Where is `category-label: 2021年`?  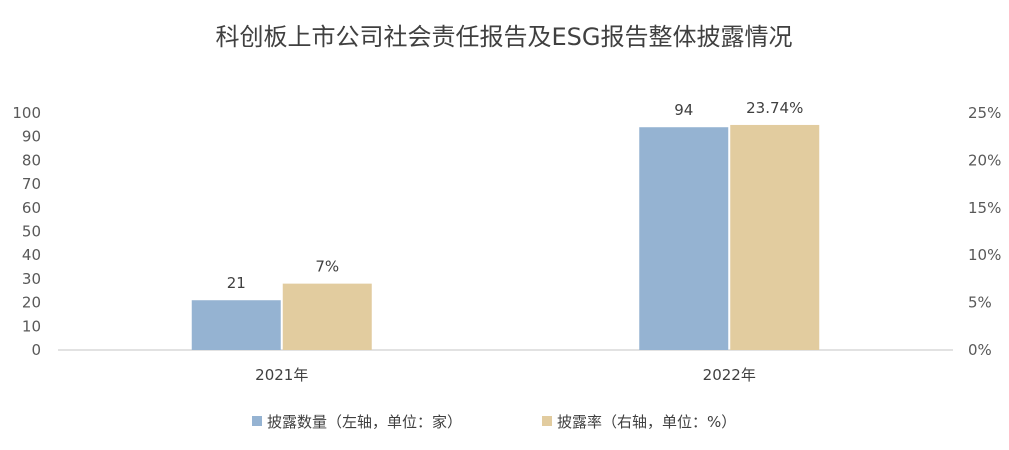
category-label: 2021年 is located at coordinates (281, 375).